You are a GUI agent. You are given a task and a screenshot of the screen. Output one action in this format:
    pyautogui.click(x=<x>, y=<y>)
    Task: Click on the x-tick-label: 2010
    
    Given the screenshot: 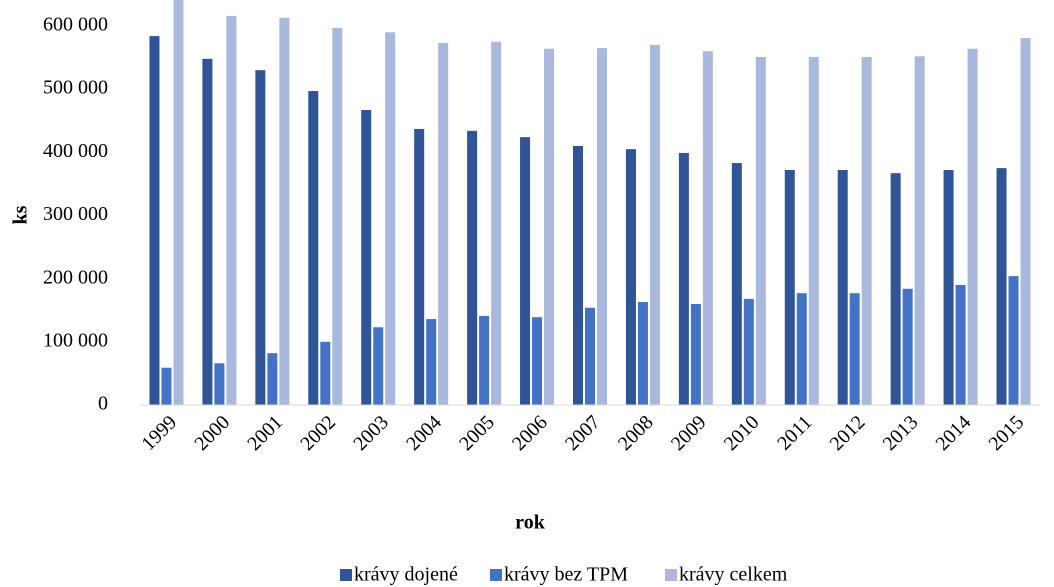 What is the action you would take?
    pyautogui.click(x=742, y=433)
    